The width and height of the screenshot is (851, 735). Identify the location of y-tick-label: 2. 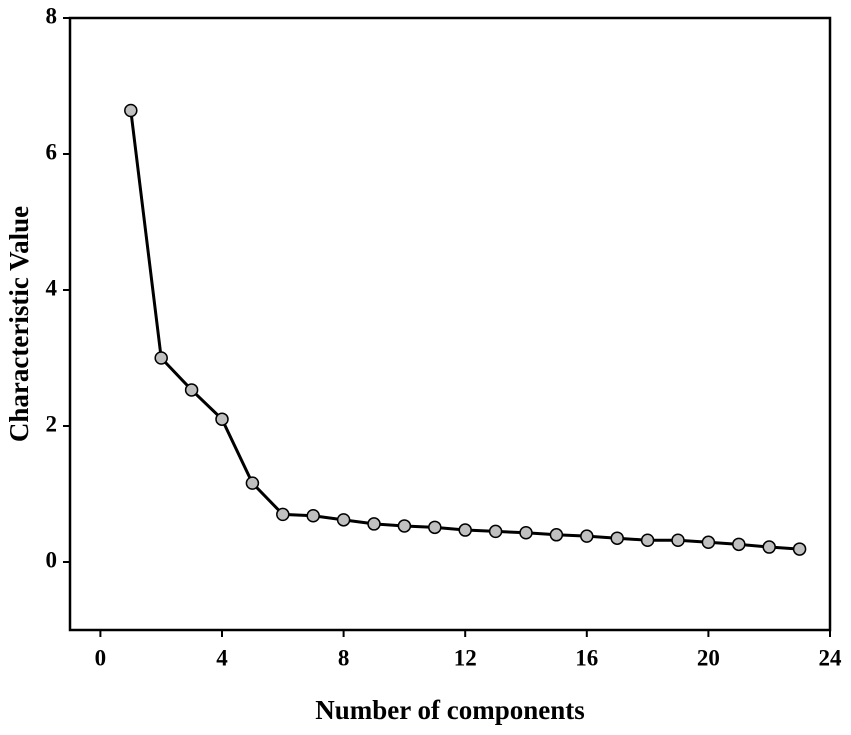
(52, 423).